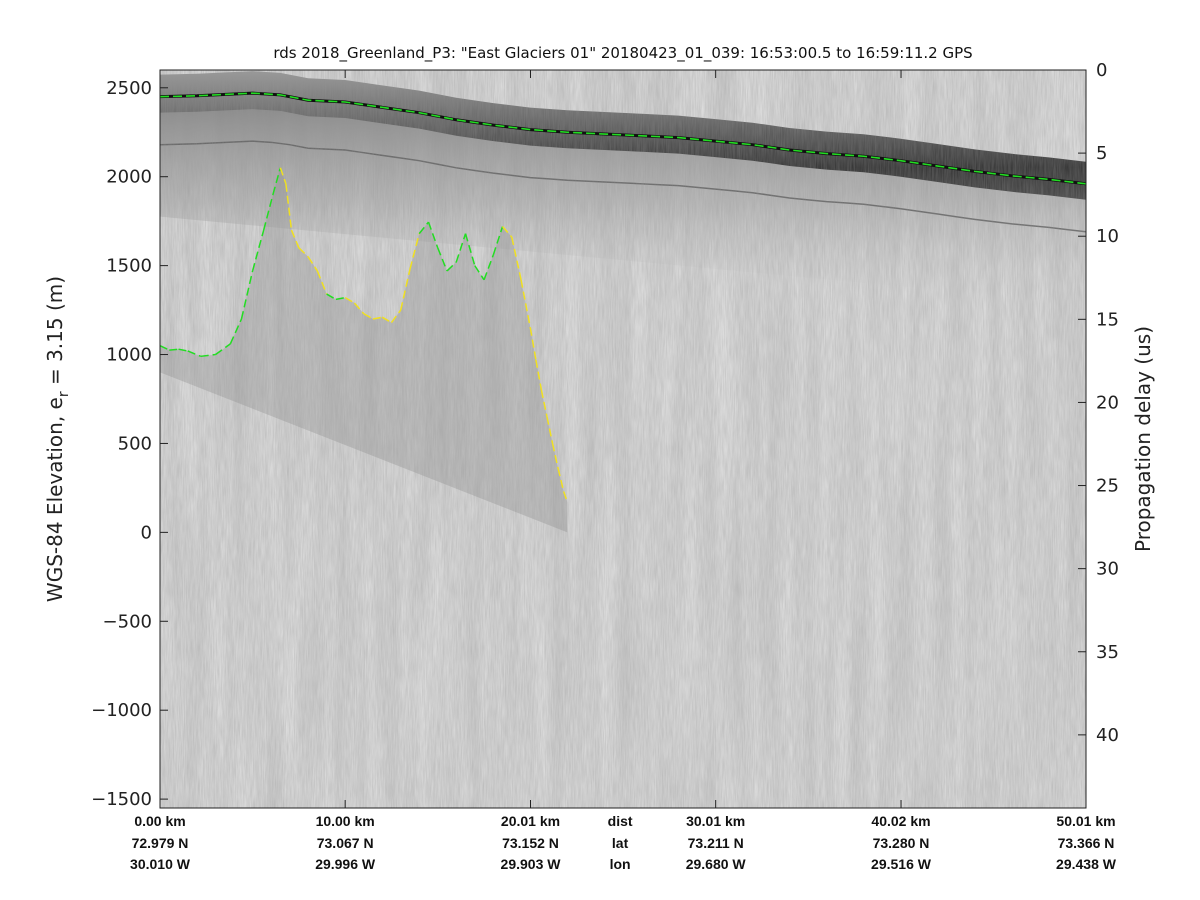 The image size is (1200, 900). Describe the element at coordinates (159, 821) in the screenshot. I see `x-tick-label-dist: 0.00 km` at that location.